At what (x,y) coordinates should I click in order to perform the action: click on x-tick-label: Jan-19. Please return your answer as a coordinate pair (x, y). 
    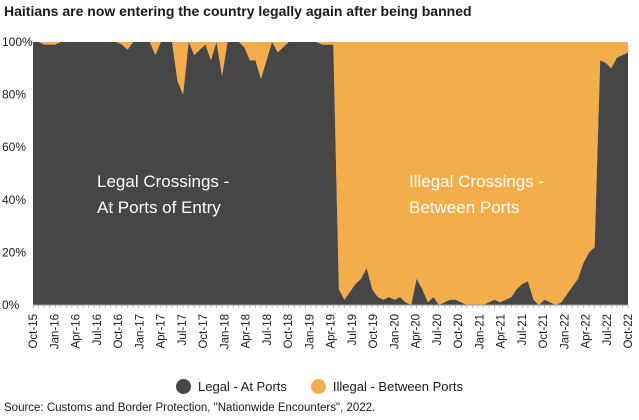
    Looking at the image, I should click on (310, 331).